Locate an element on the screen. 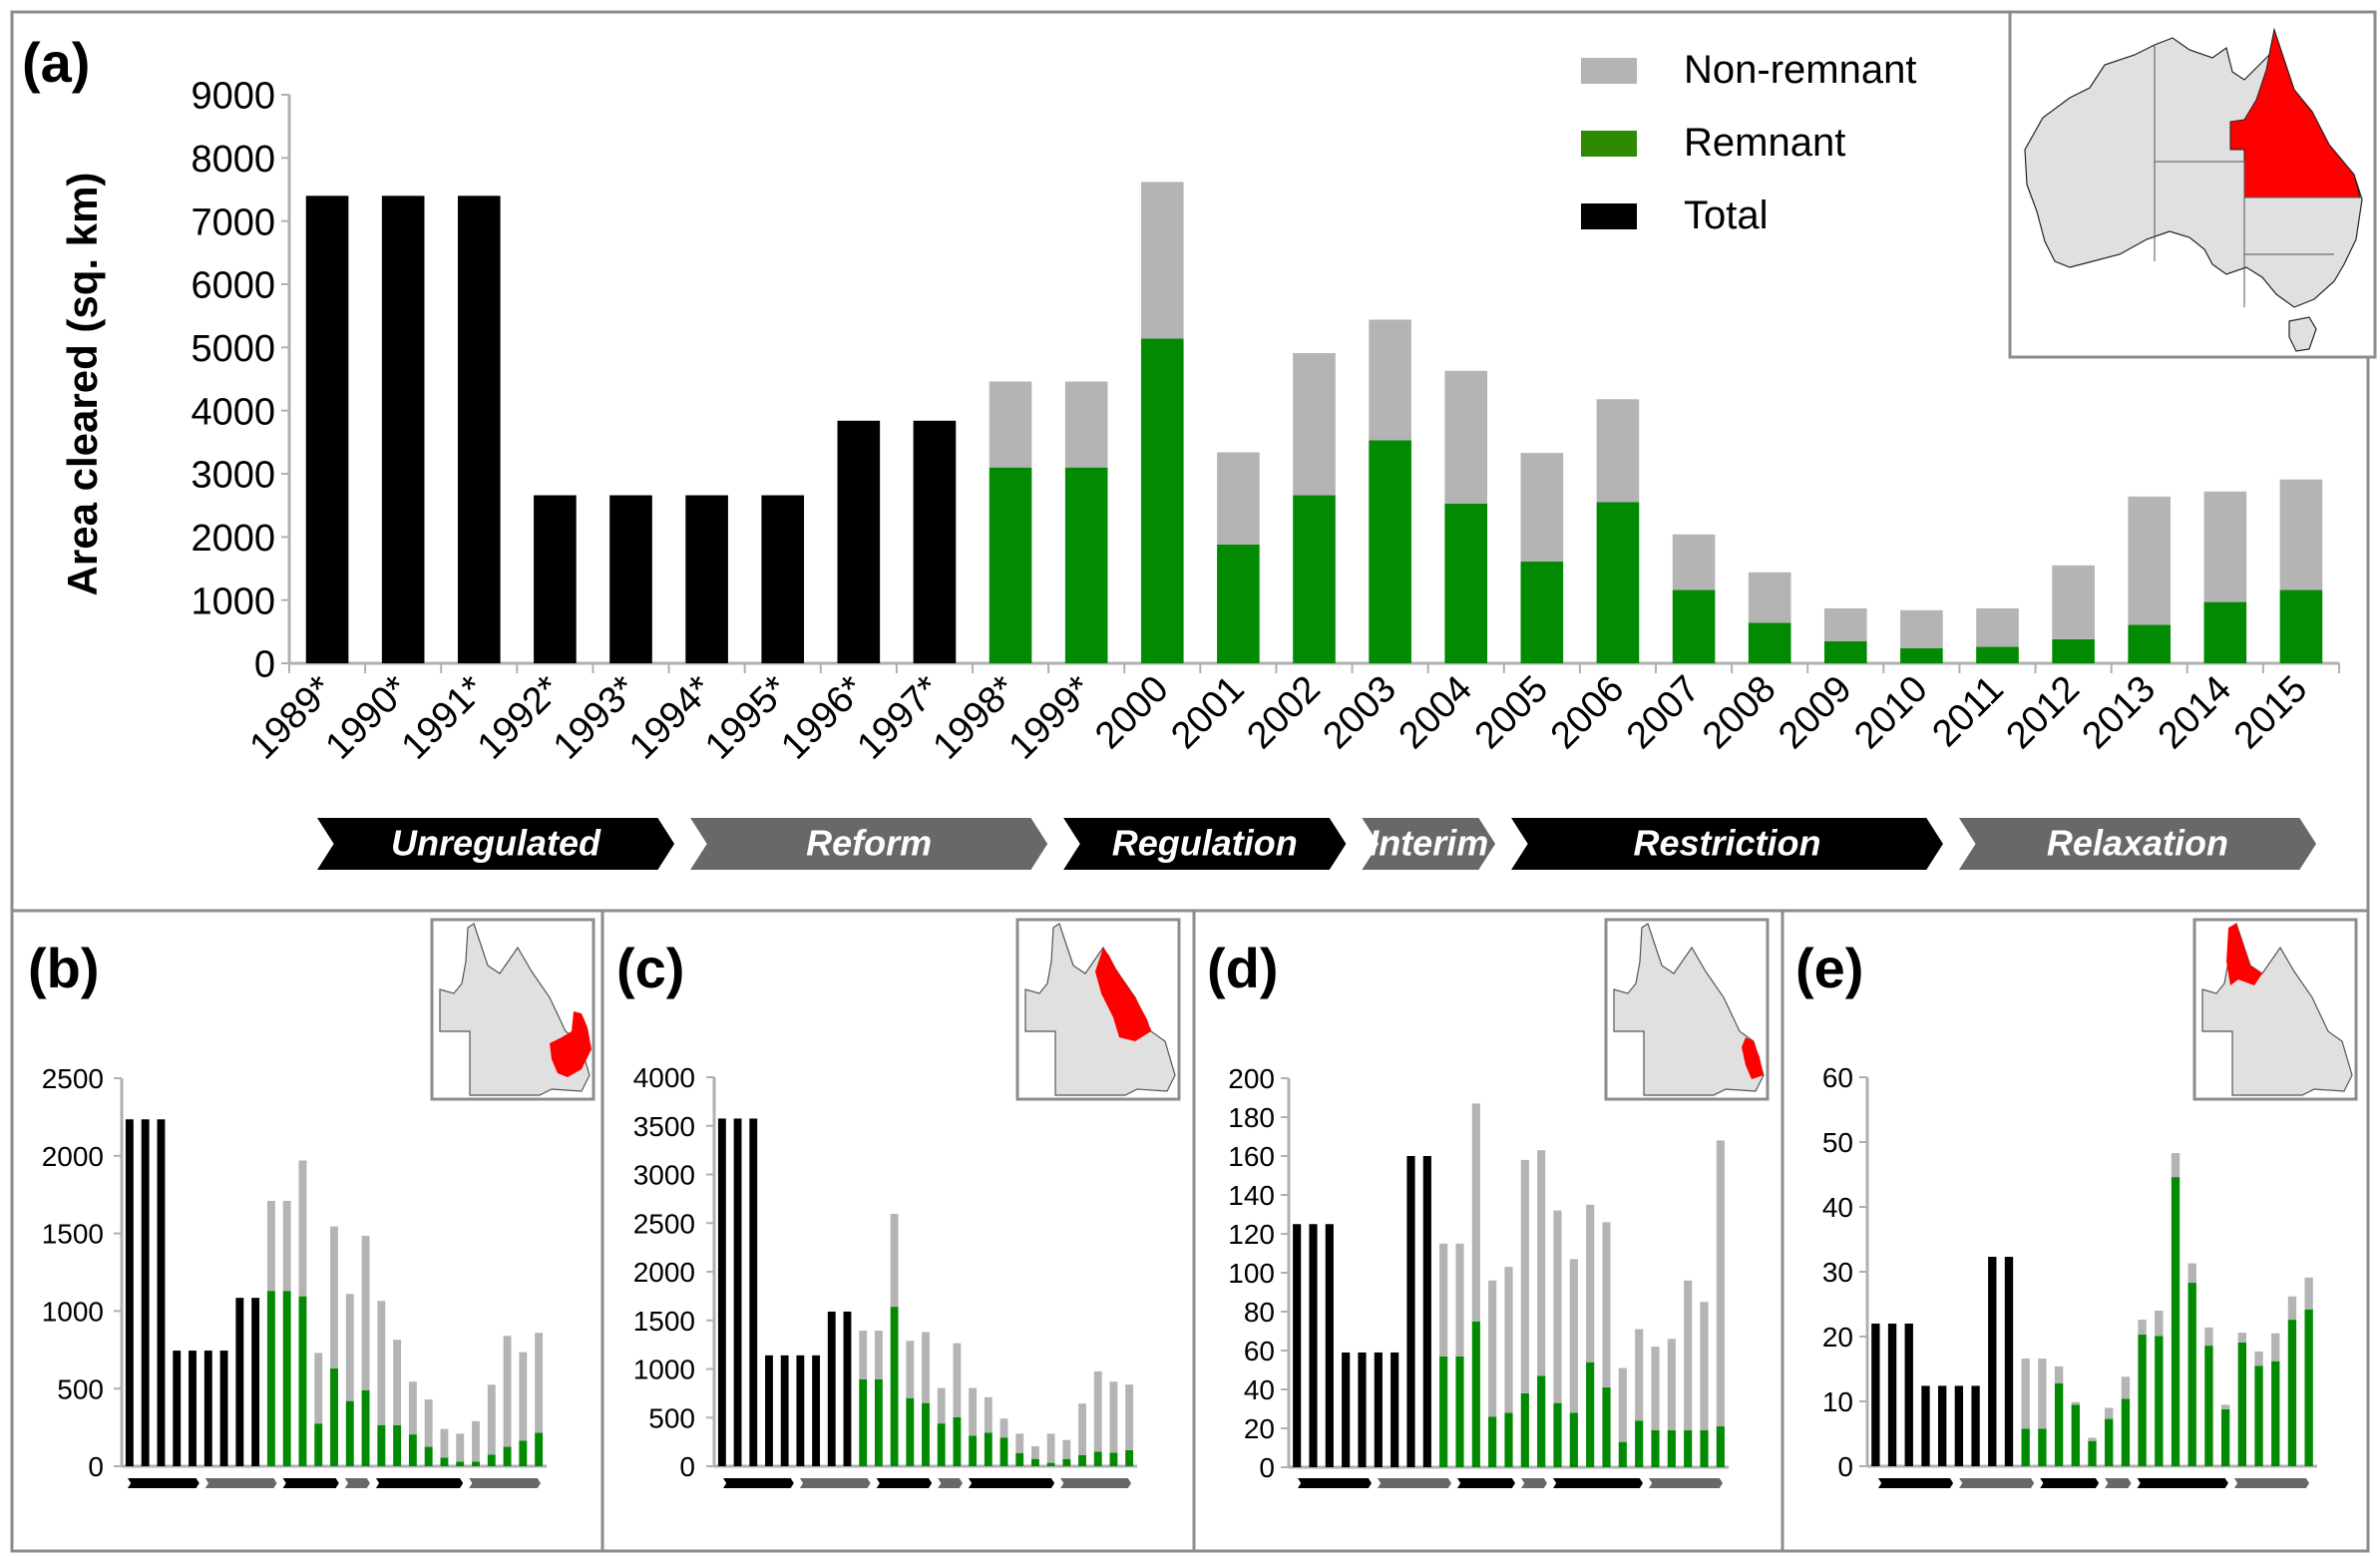 The width and height of the screenshot is (2380, 1556). x-tick-label: 1999* is located at coordinates (1051, 718).